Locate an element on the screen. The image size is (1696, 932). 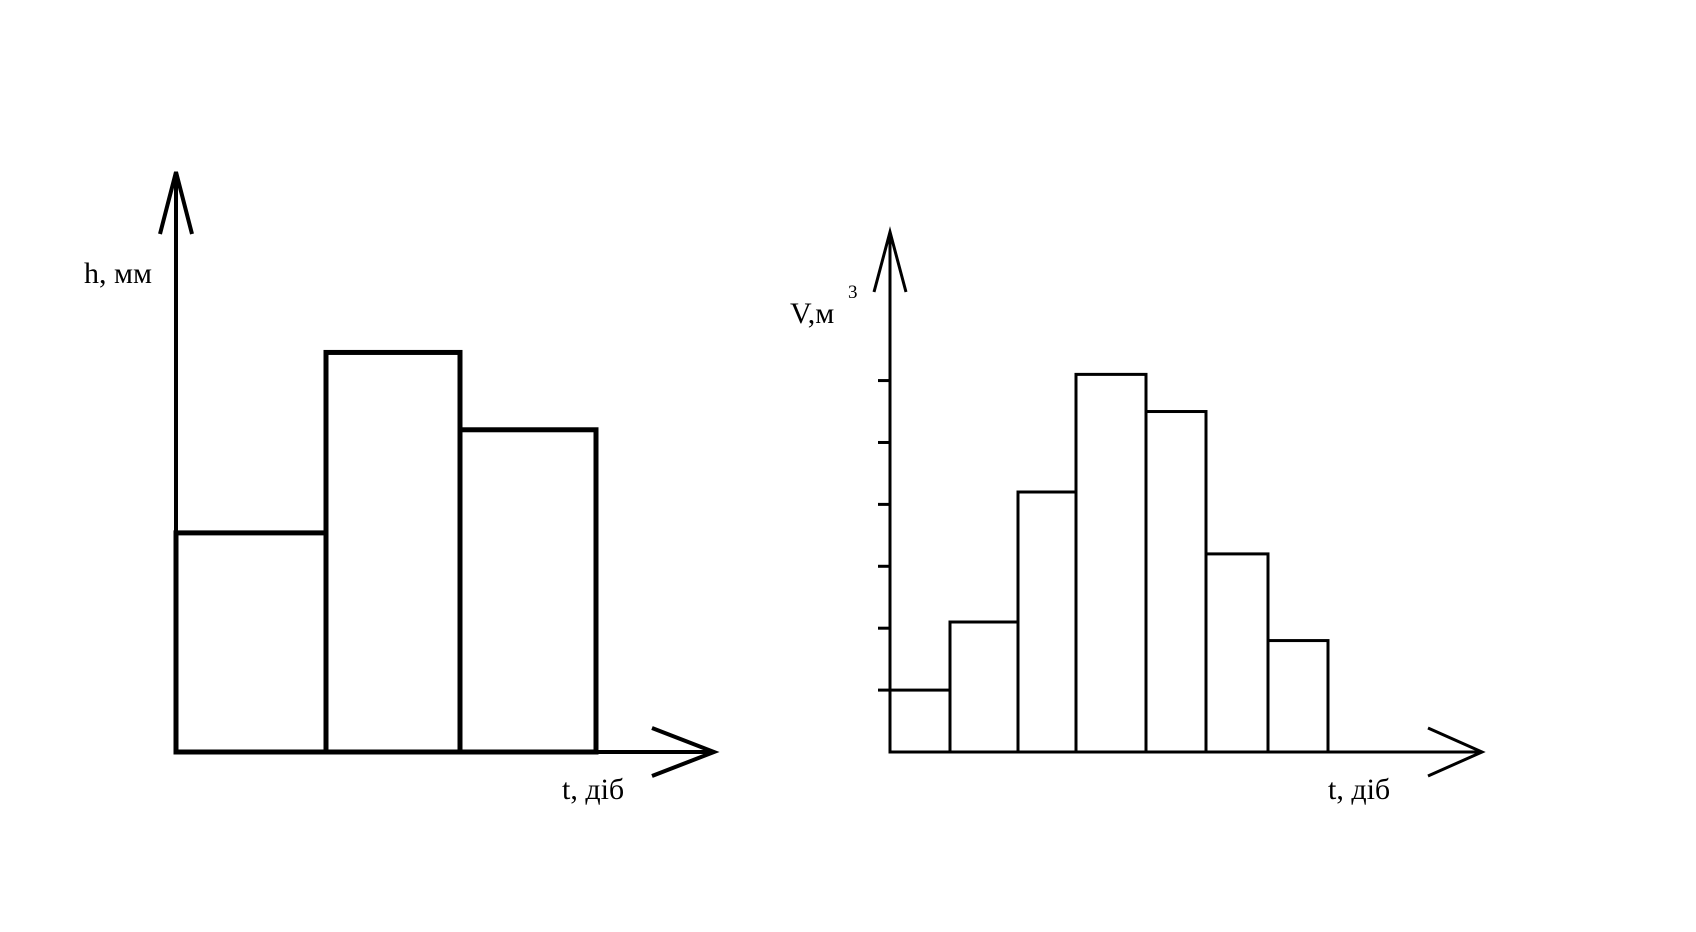
chart-2-x-axis-label: t, діб is located at coordinates (1359, 789).